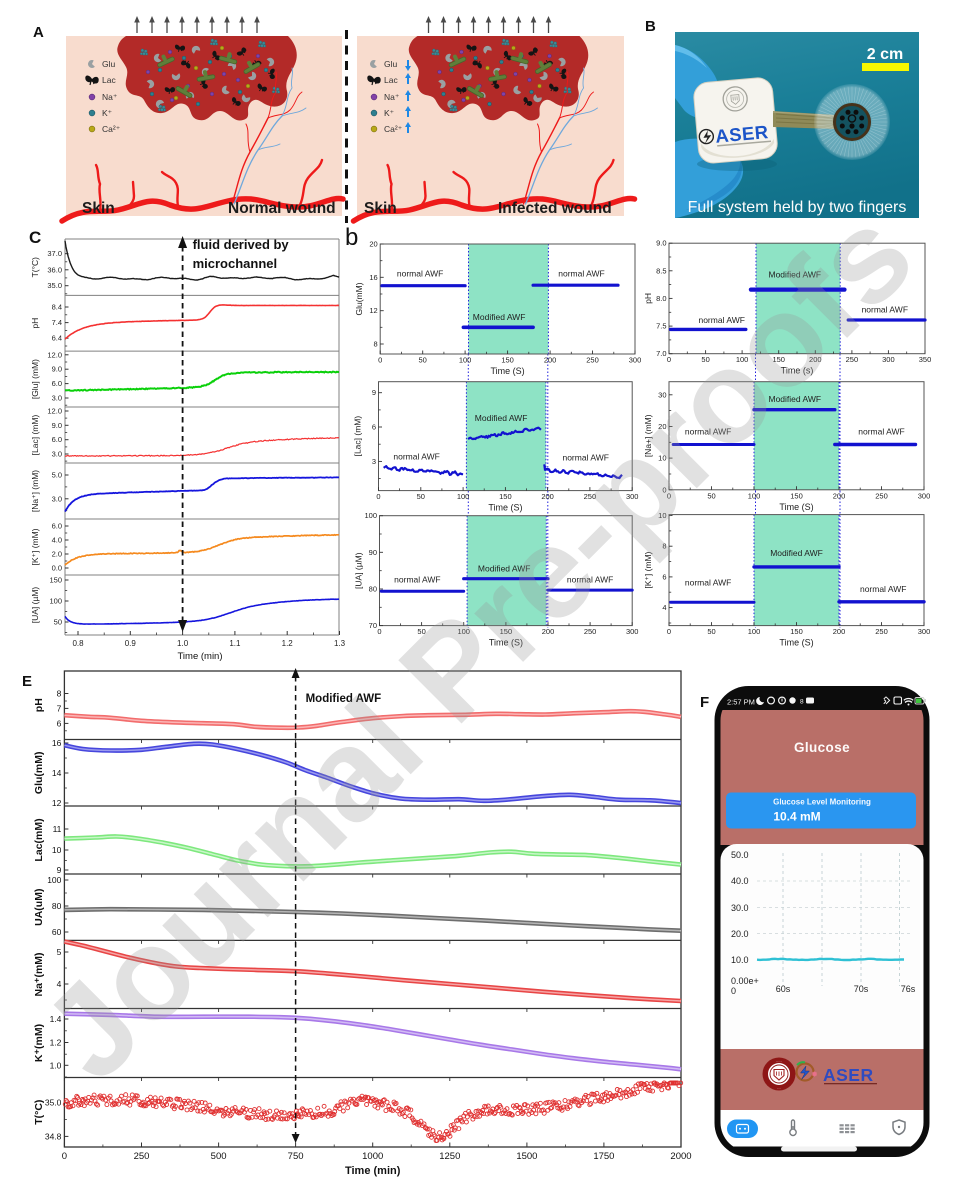 The height and width of the screenshot is (1194, 955). I want to click on svg-text: 76s, so click(908, 989).